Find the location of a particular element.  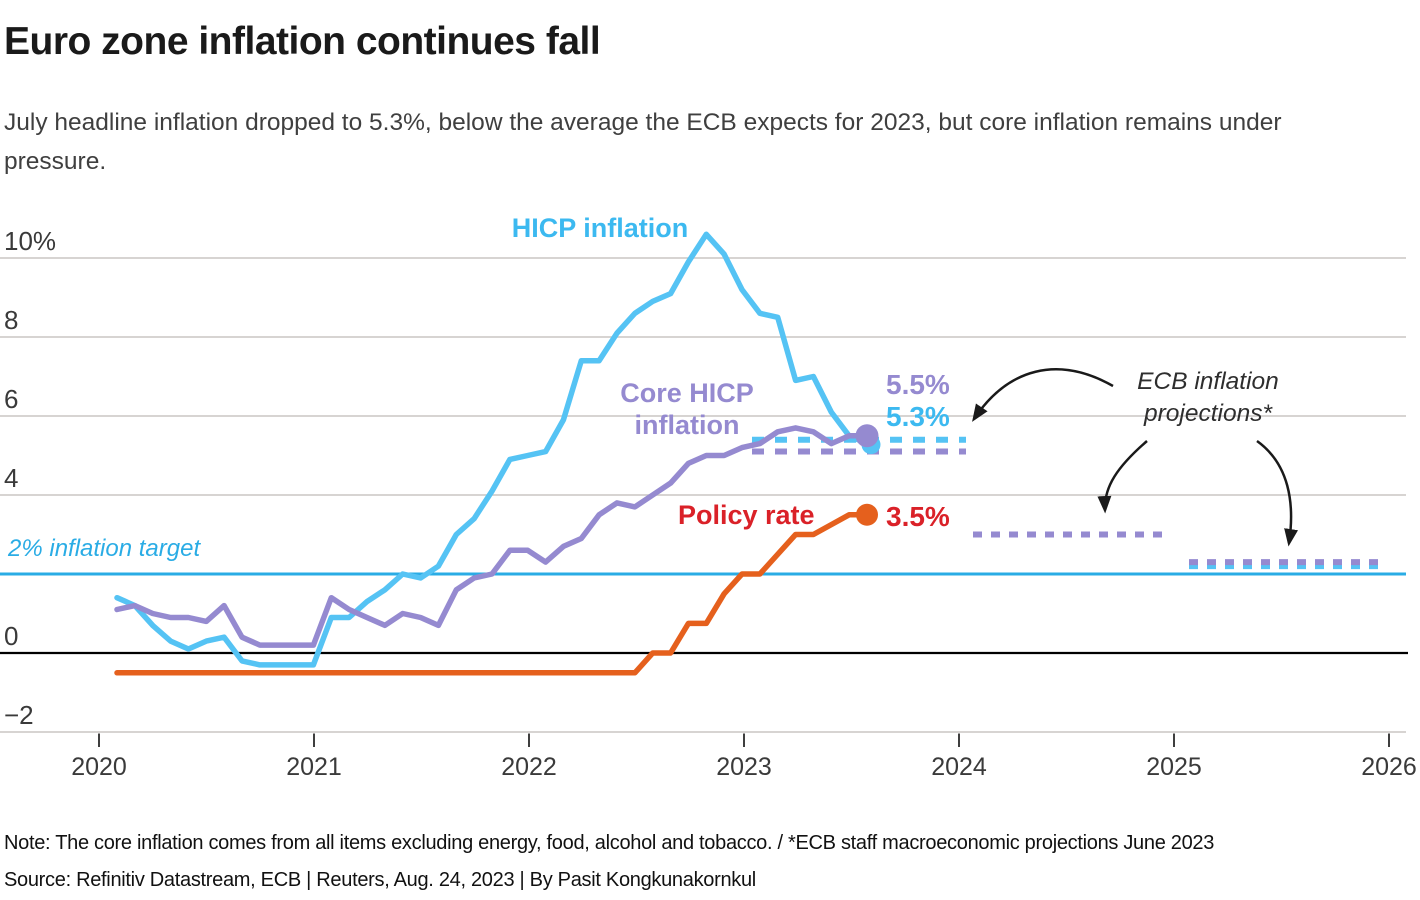

y-axis-label-8: 8 is located at coordinates (11, 320).